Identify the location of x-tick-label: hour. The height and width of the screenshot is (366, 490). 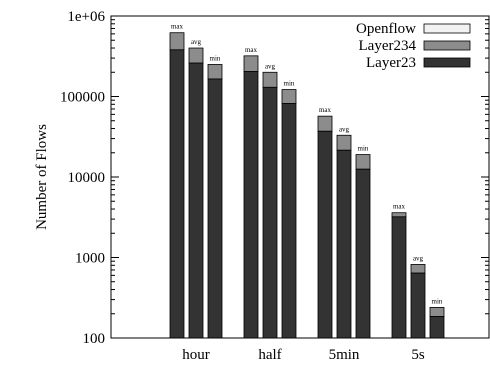
(196, 355).